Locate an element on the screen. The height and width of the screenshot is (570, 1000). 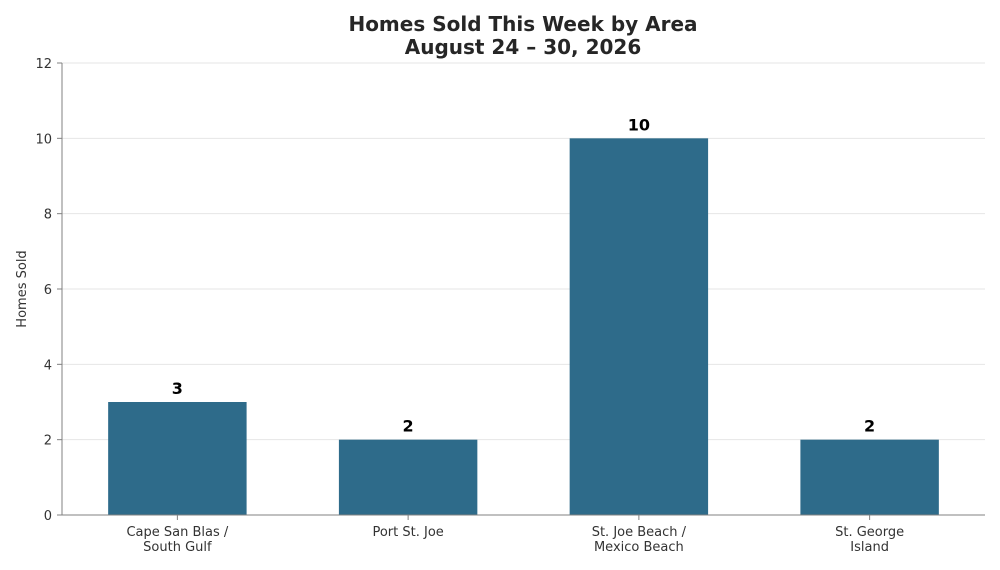
data-label: 3 is located at coordinates (177, 388).